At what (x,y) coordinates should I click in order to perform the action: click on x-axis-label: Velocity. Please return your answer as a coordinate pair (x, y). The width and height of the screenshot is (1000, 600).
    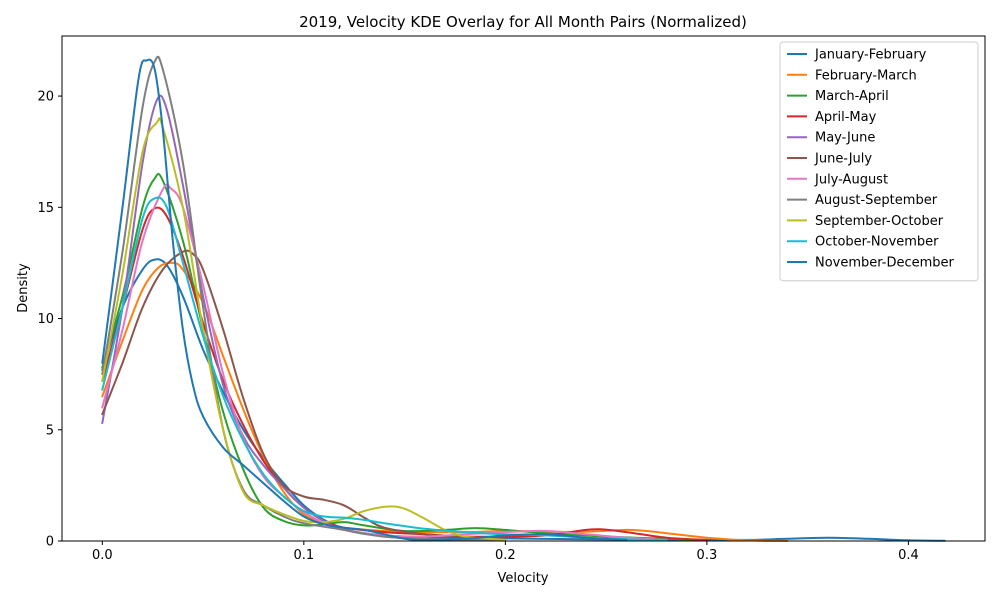
    Looking at the image, I should click on (523, 578).